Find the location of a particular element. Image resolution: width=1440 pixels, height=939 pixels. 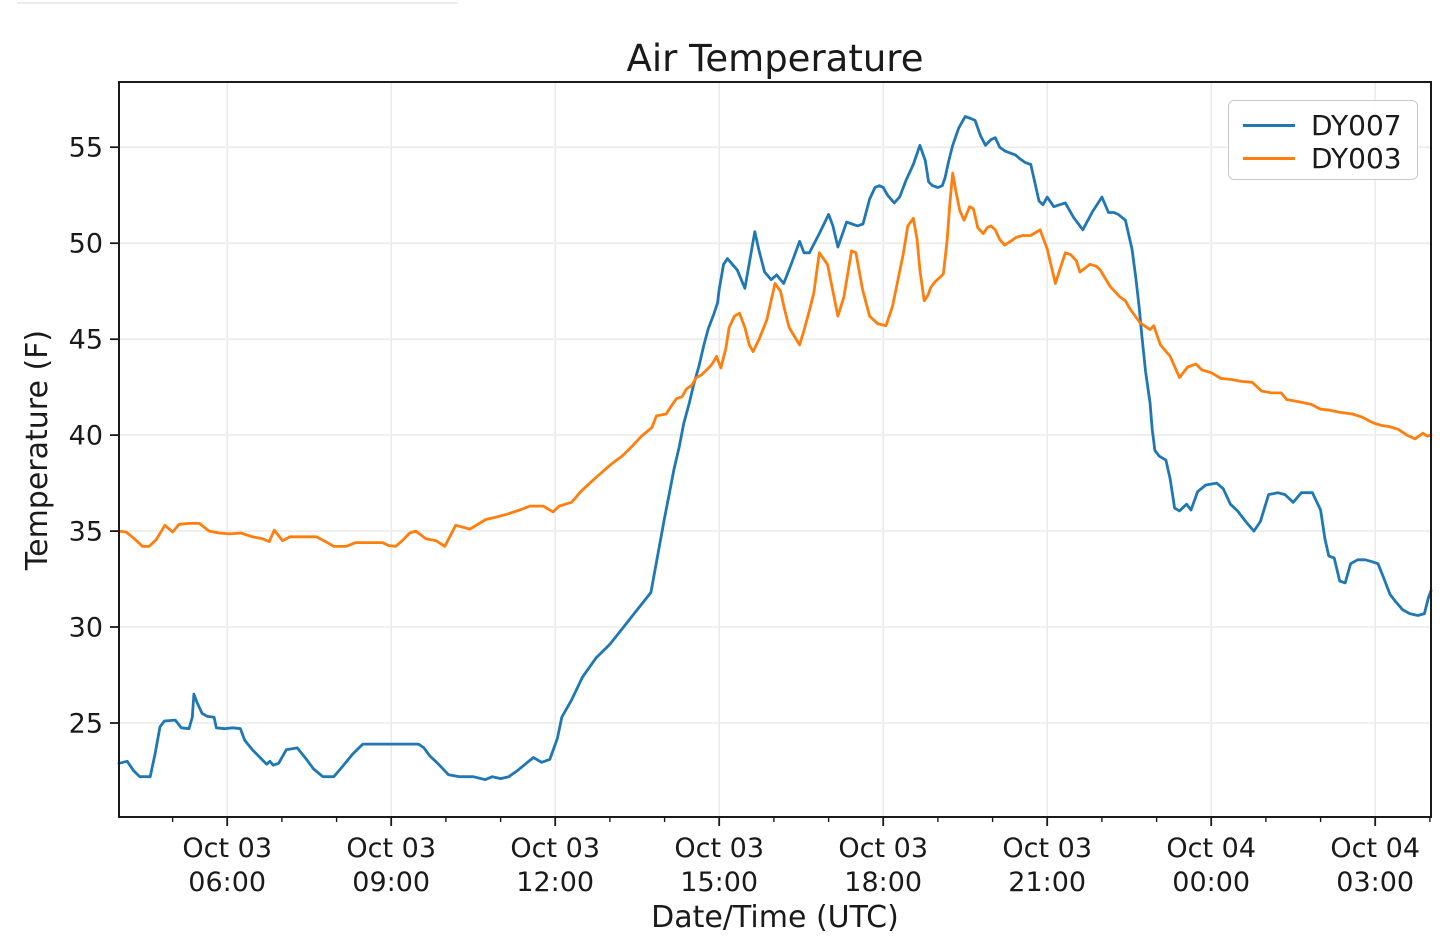

x-tick-label-time: 06:00 is located at coordinates (227, 882).